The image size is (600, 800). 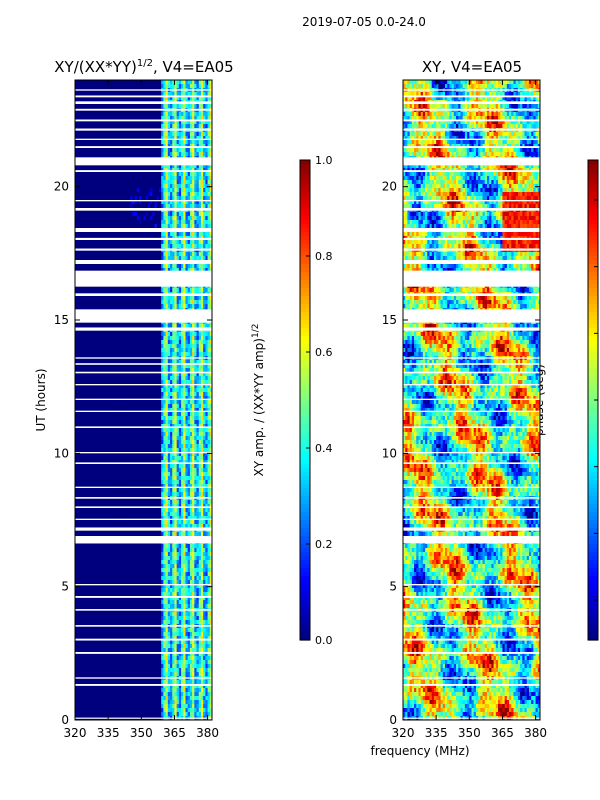 What do you see at coordinates (324, 160) in the screenshot?
I see `left-colorbar-tick-label: 1.0` at bounding box center [324, 160].